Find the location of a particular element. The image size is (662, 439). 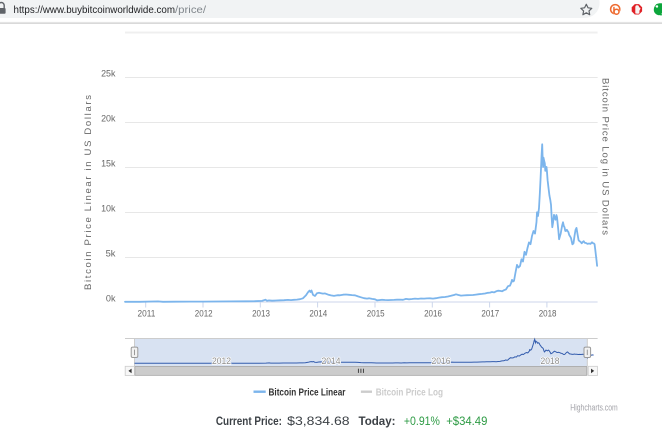

svg-text: 10k is located at coordinates (108, 208).